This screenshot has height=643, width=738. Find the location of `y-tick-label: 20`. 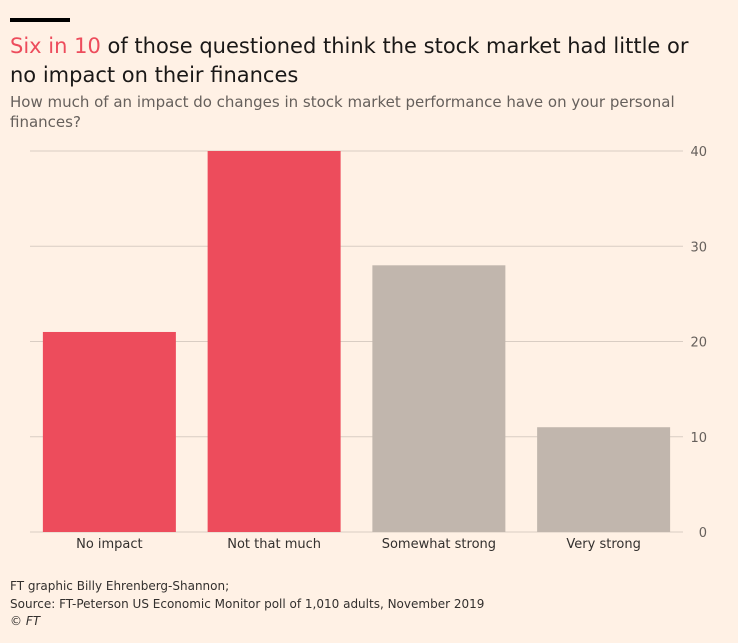

y-tick-label: 20 is located at coordinates (698, 343).